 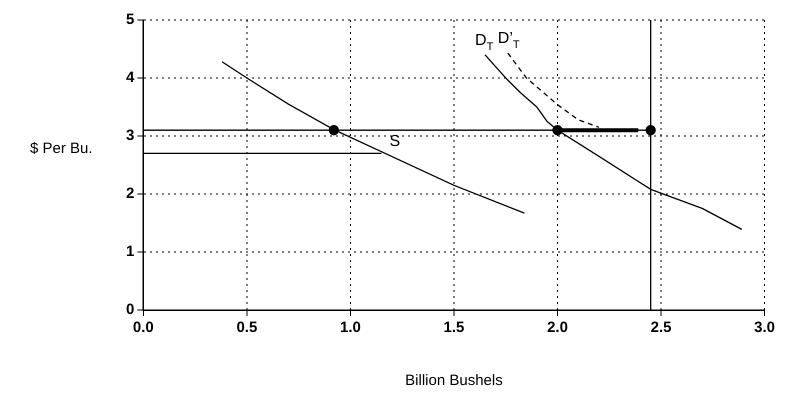 What do you see at coordinates (130, 135) in the screenshot?
I see `y-tick-label: 3` at bounding box center [130, 135].